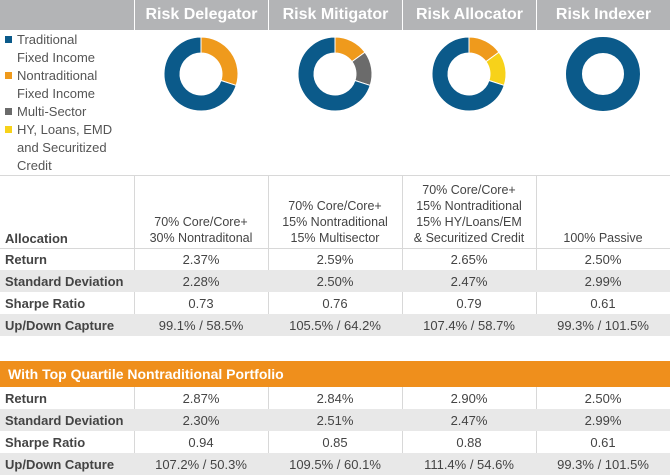 Image resolution: width=670 pixels, height=475 pixels. I want to click on allocation-line: 30% Nontraditonal, so click(201, 238).